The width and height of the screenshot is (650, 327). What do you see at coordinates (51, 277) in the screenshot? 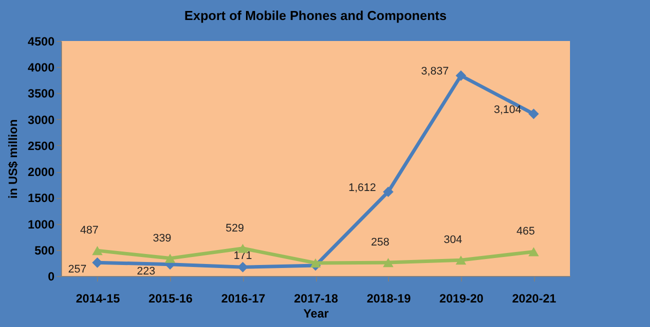
I see `y-tick-label: 0` at bounding box center [51, 277].